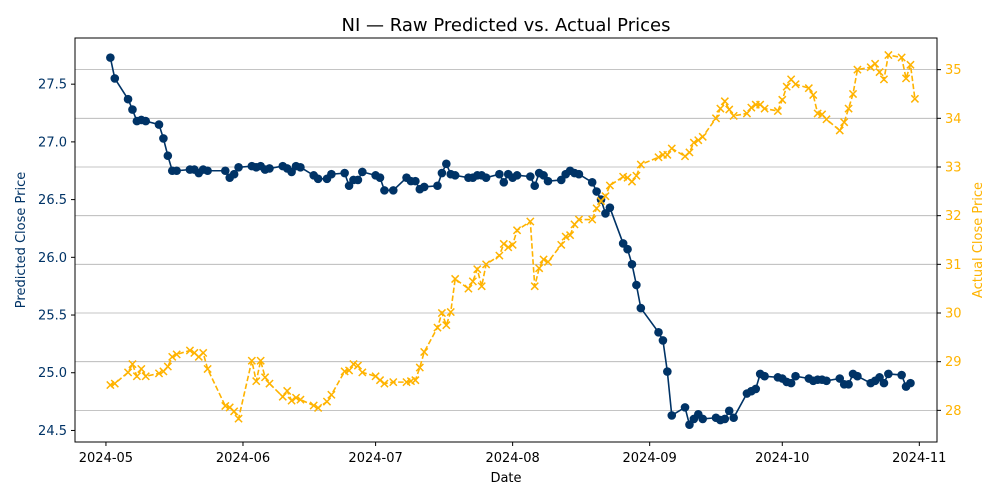 The width and height of the screenshot is (1000, 500). Describe the element at coordinates (953, 70) in the screenshot. I see `right-y-tick-label: 35` at that location.